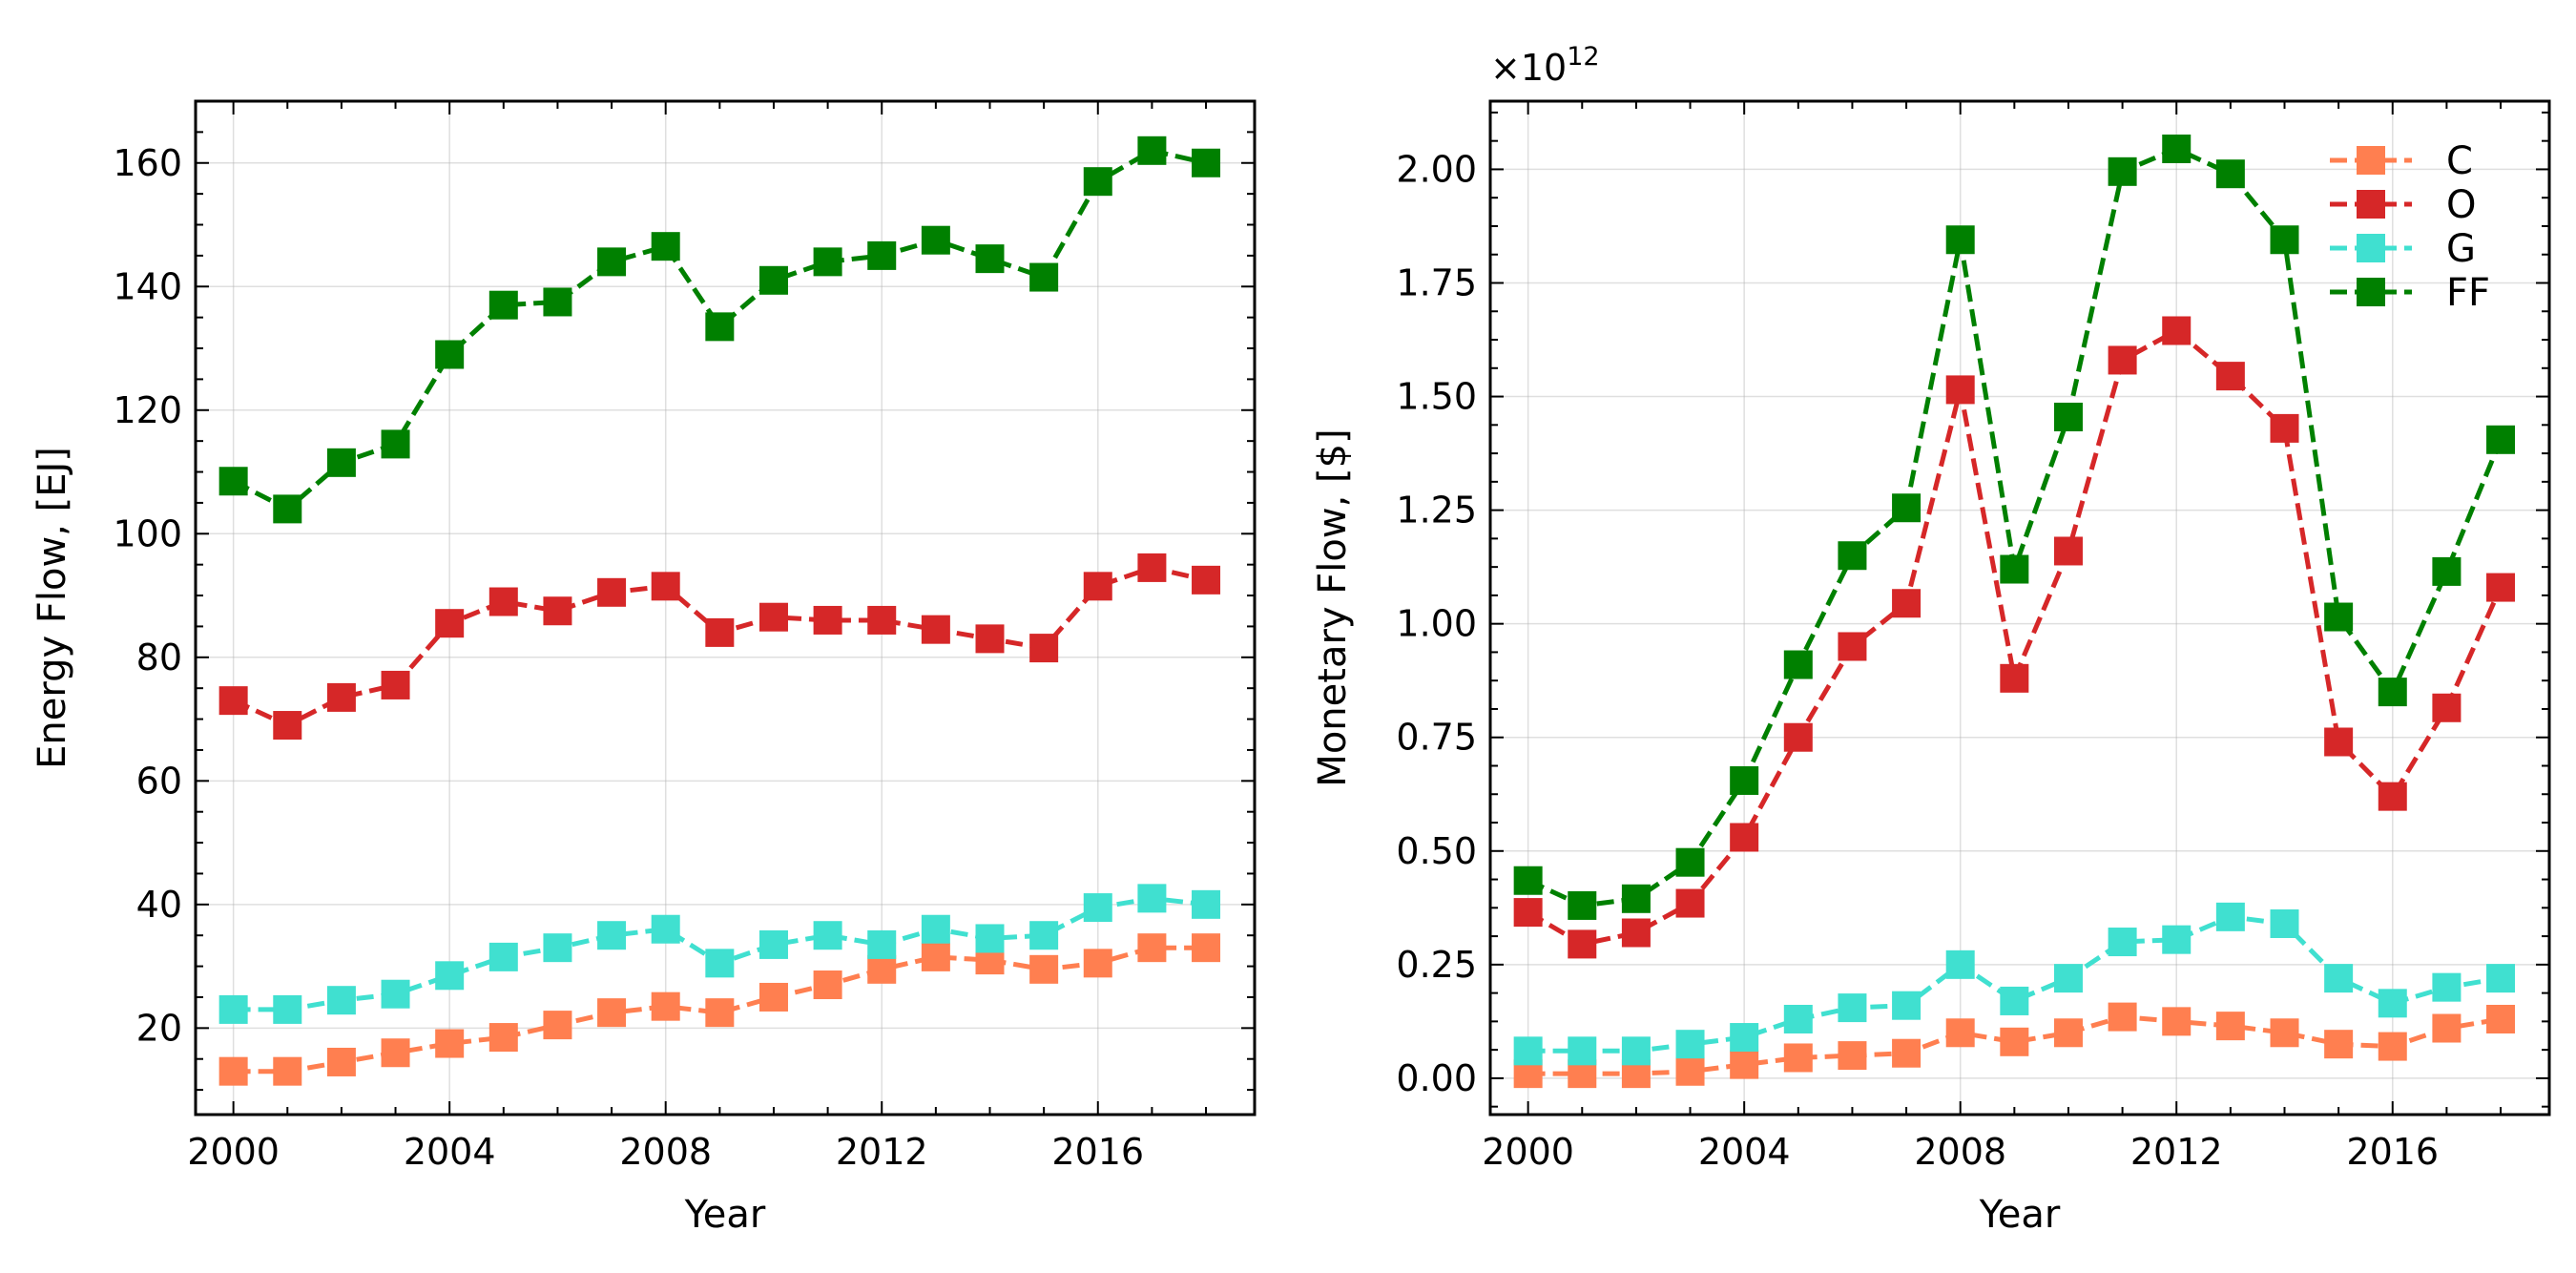 The width and height of the screenshot is (2576, 1273). What do you see at coordinates (1583, 57) in the screenshot?
I see `axis-offset-exponent: 12` at bounding box center [1583, 57].